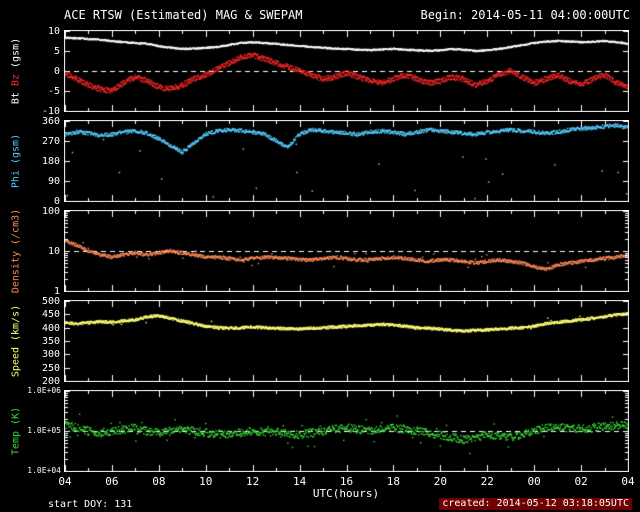 The height and width of the screenshot is (512, 640). What do you see at coordinates (50, 381) in the screenshot?
I see `y-tick-label: 200` at bounding box center [50, 381].